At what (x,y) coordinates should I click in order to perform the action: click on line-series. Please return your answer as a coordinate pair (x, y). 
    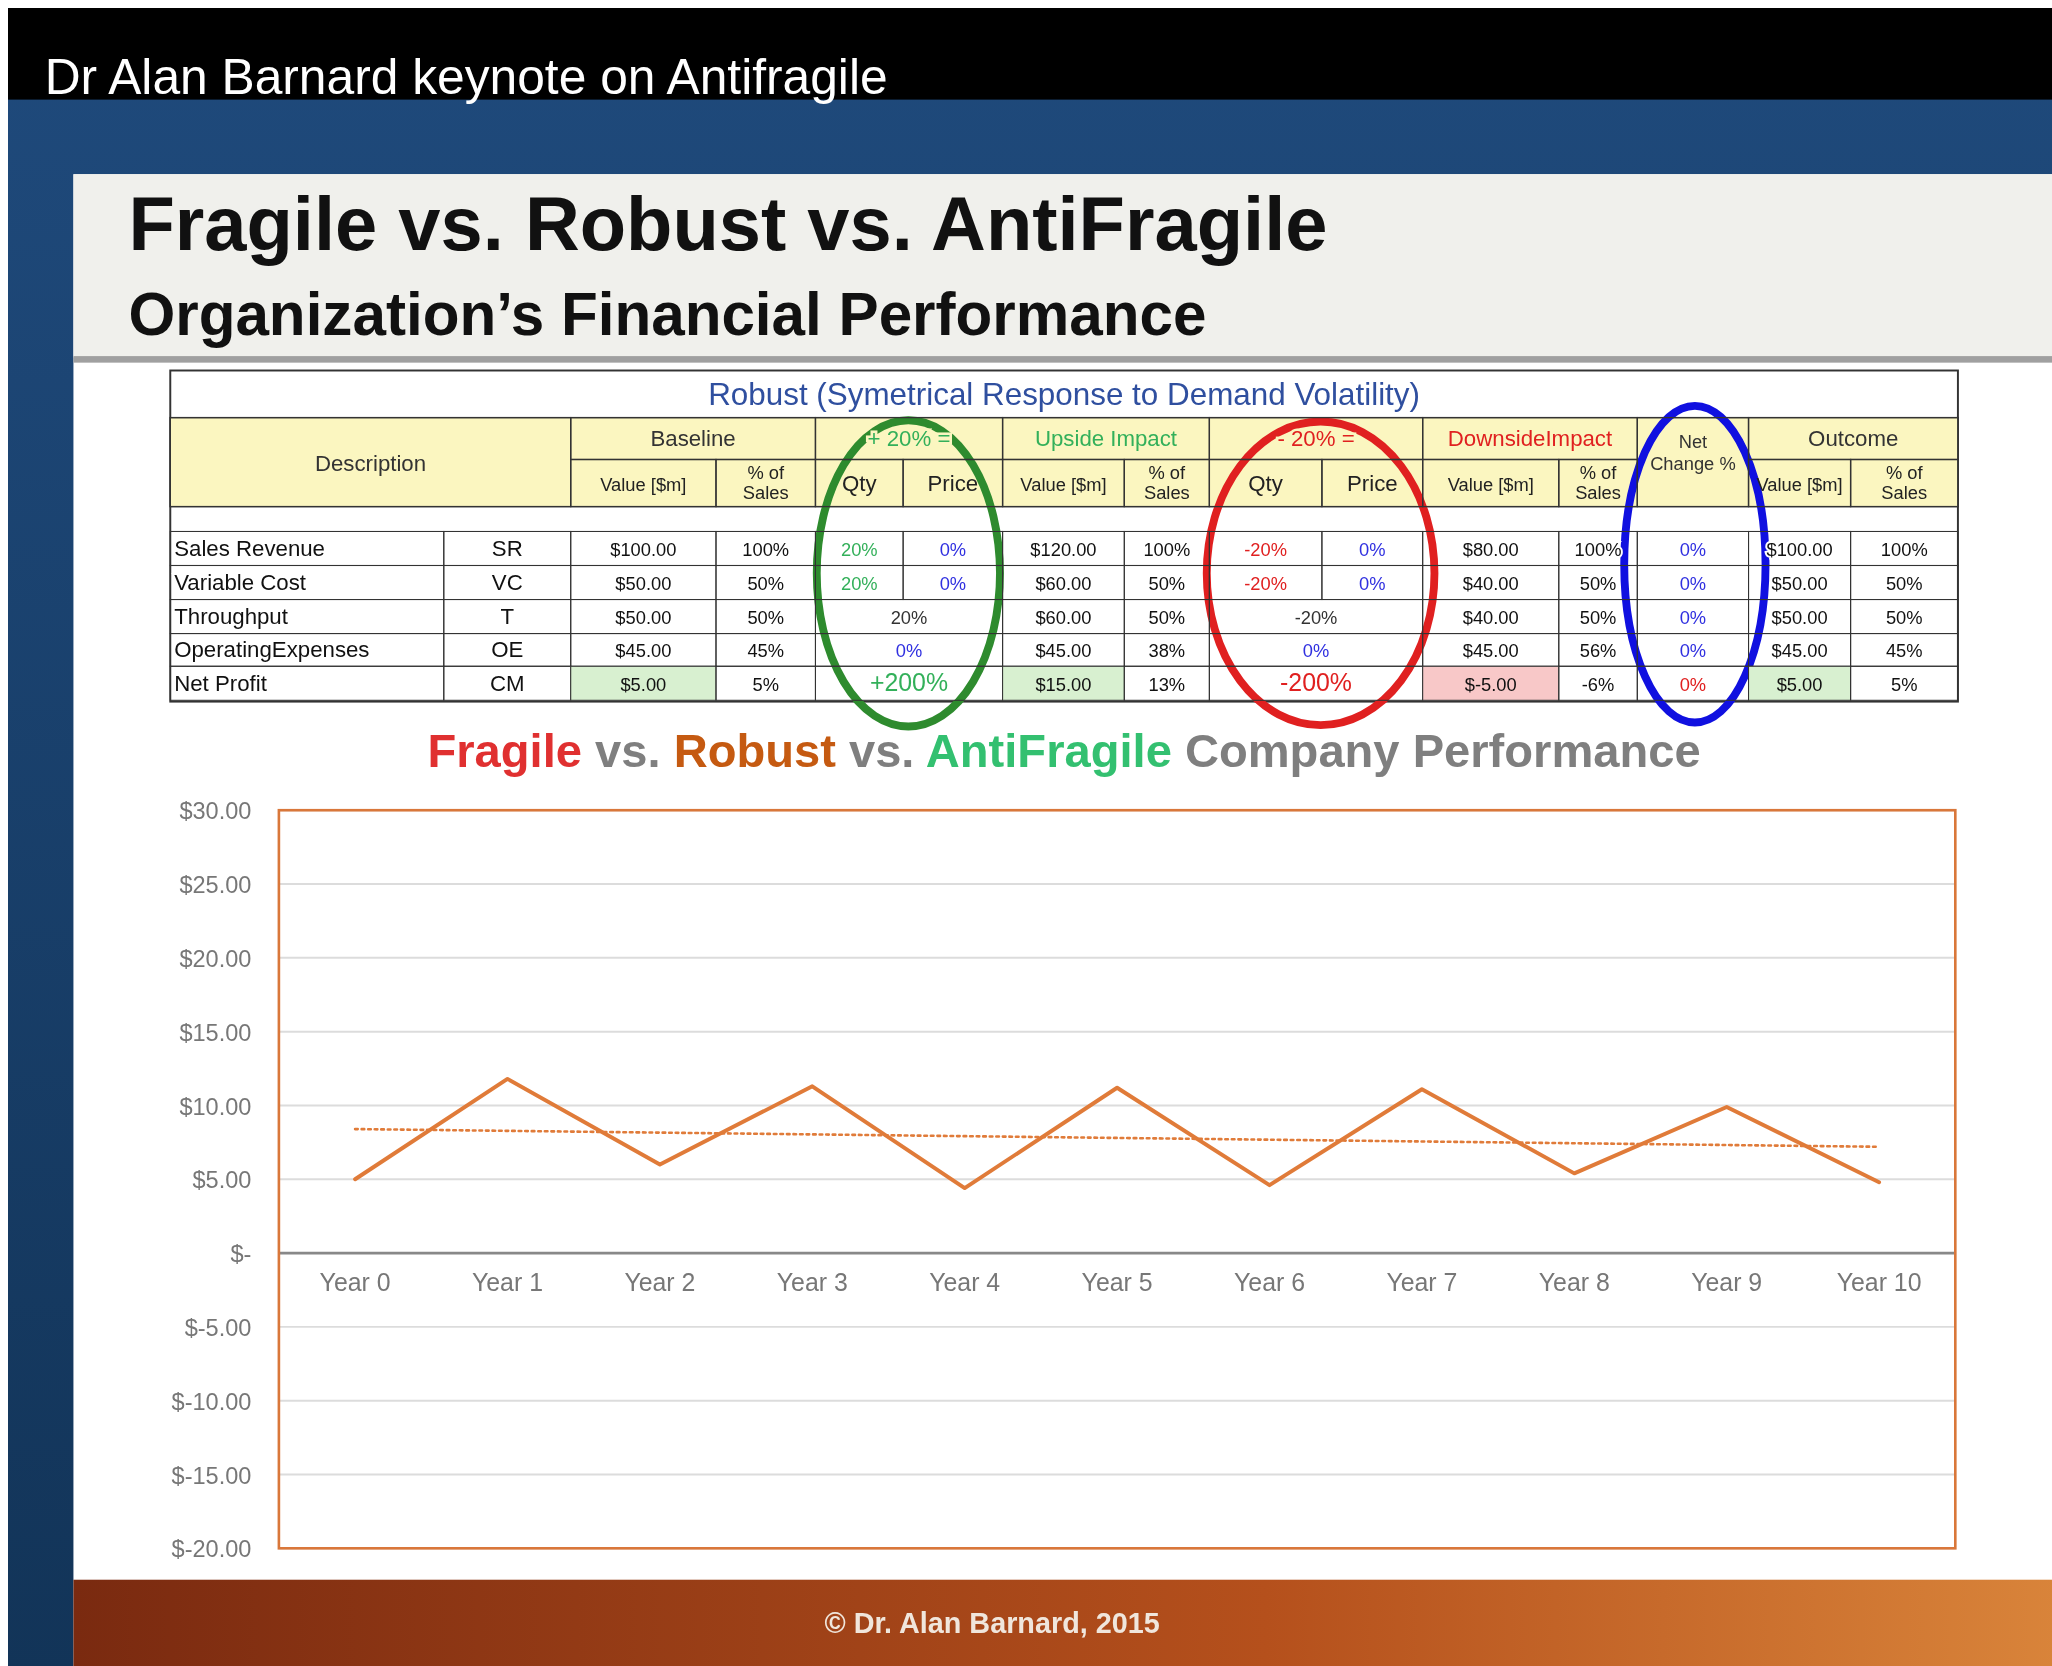
    Looking at the image, I should click on (1117, 1133).